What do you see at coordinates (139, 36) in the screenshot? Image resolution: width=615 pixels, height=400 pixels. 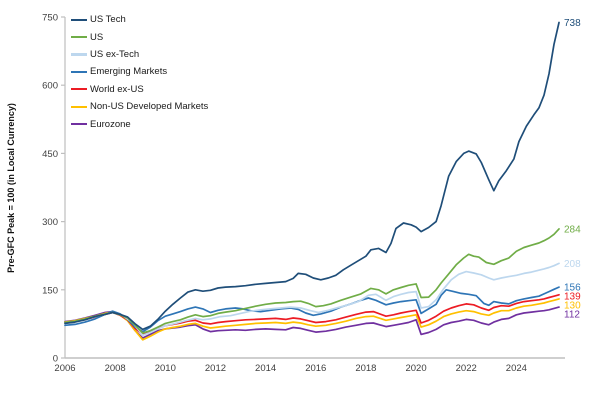 I see `legend-item-us: US` at bounding box center [139, 36].